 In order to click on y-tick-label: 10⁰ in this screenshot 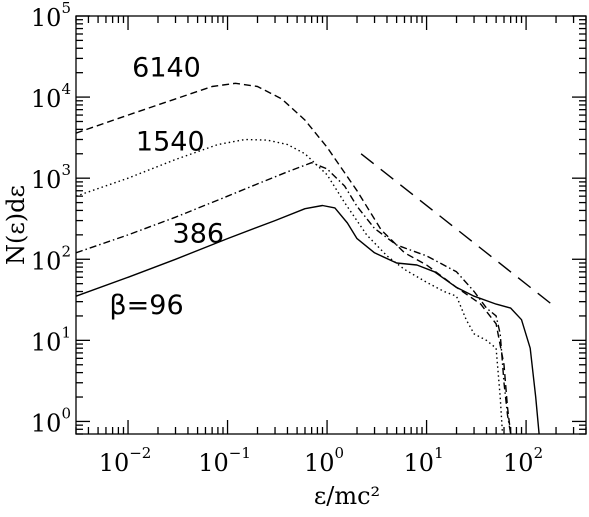, I will do `click(51, 420)`.